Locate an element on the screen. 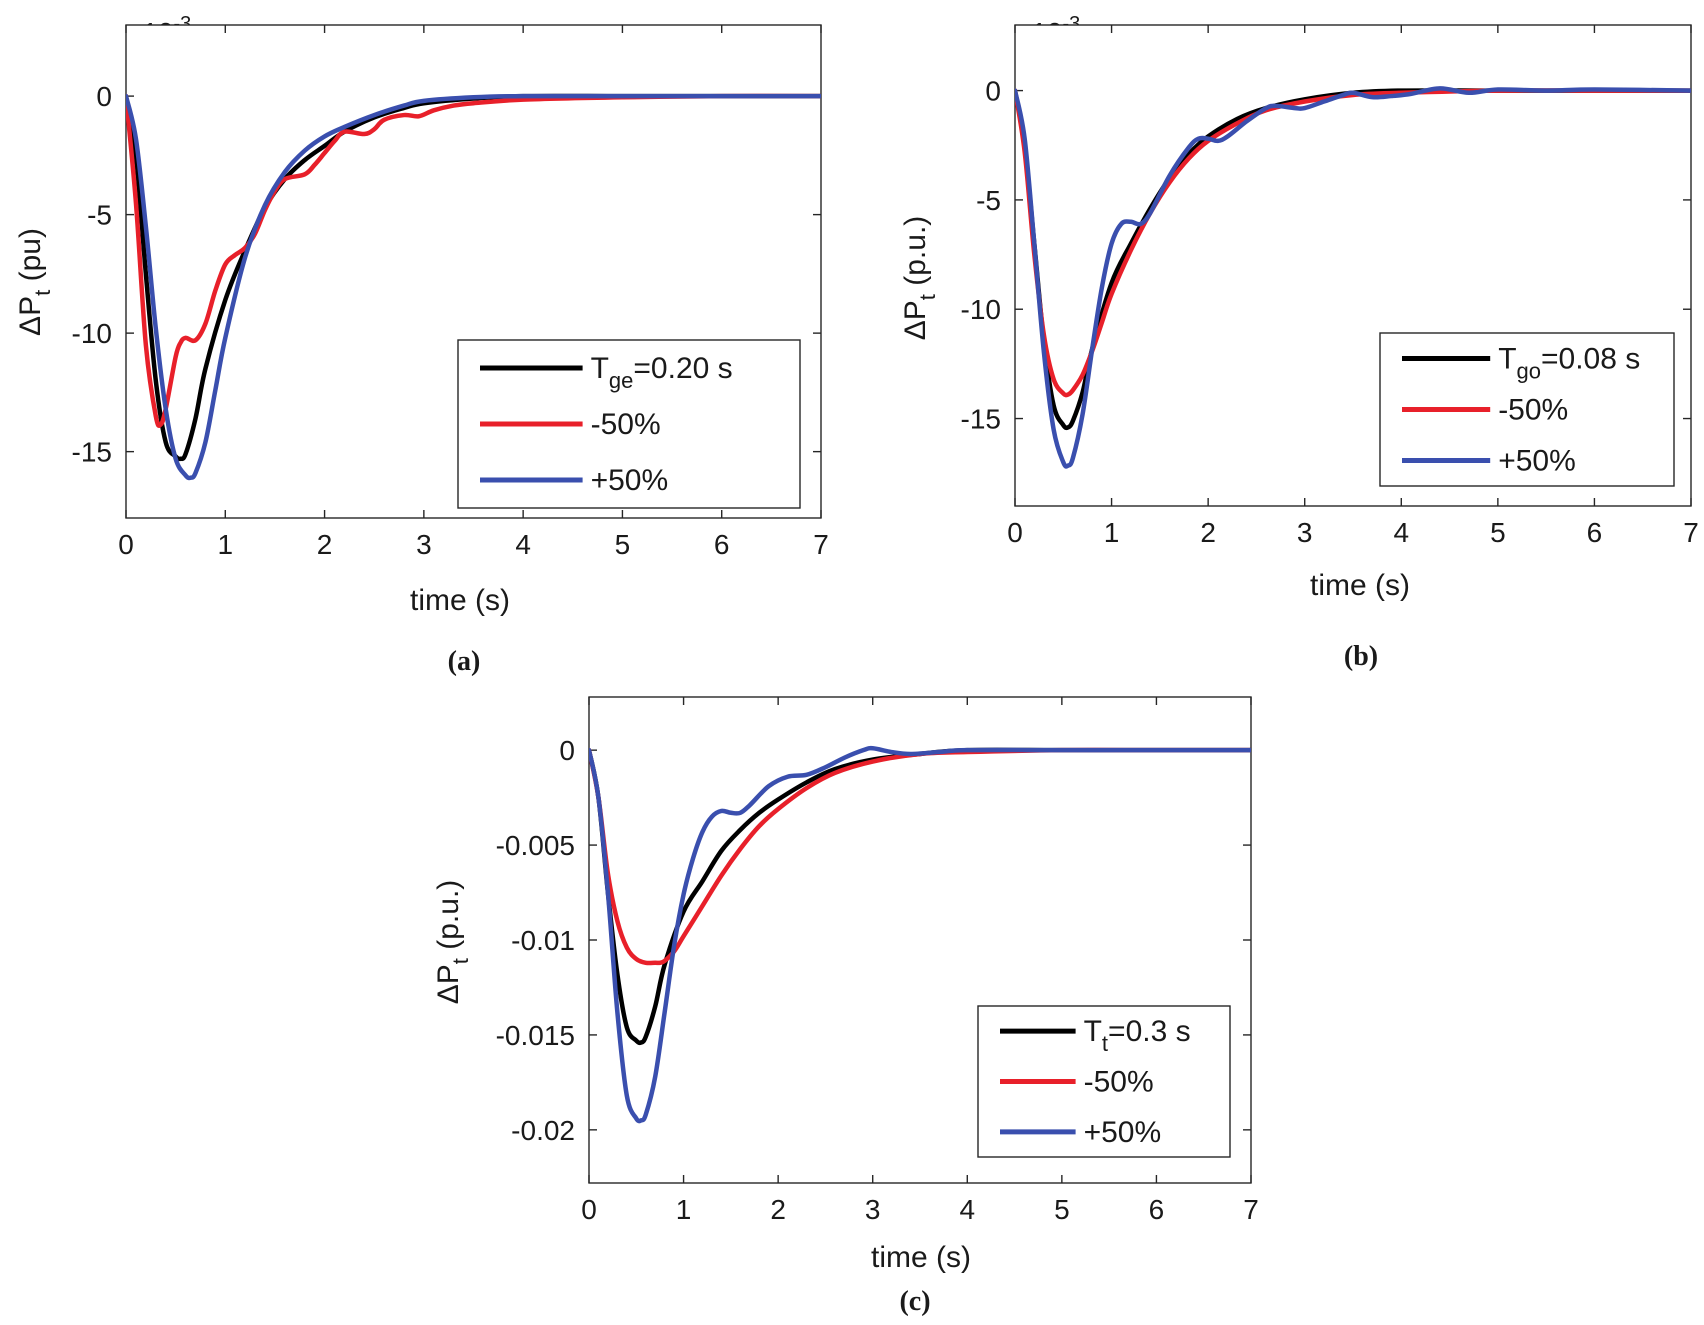 The height and width of the screenshot is (1325, 1704). panel-b-x-tick-label: 1 is located at coordinates (1112, 532).